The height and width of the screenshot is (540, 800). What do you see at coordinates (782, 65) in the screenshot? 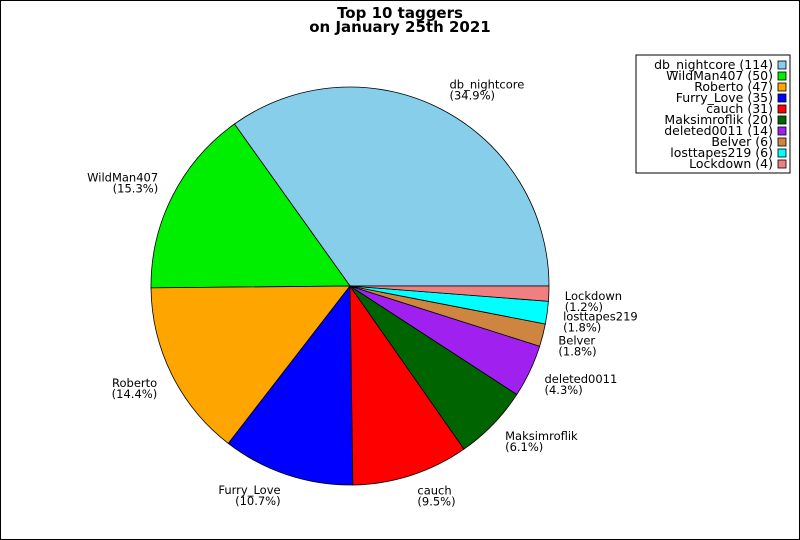
I see `legend-swatch-db-nightcore` at bounding box center [782, 65].